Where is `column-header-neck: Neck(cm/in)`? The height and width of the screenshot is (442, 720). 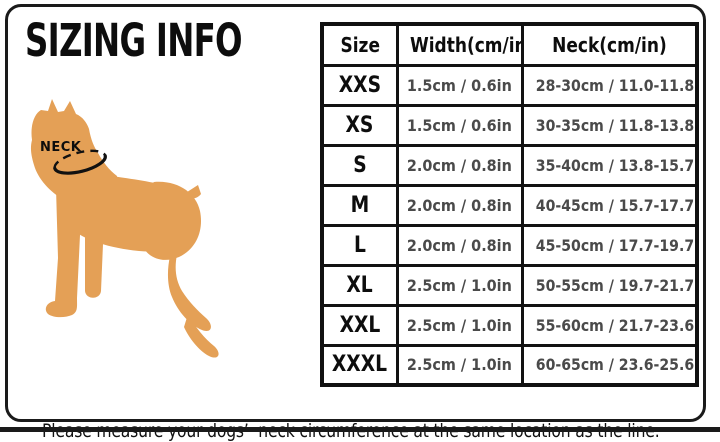 column-header-neck: Neck(cm/in) is located at coordinates (609, 44).